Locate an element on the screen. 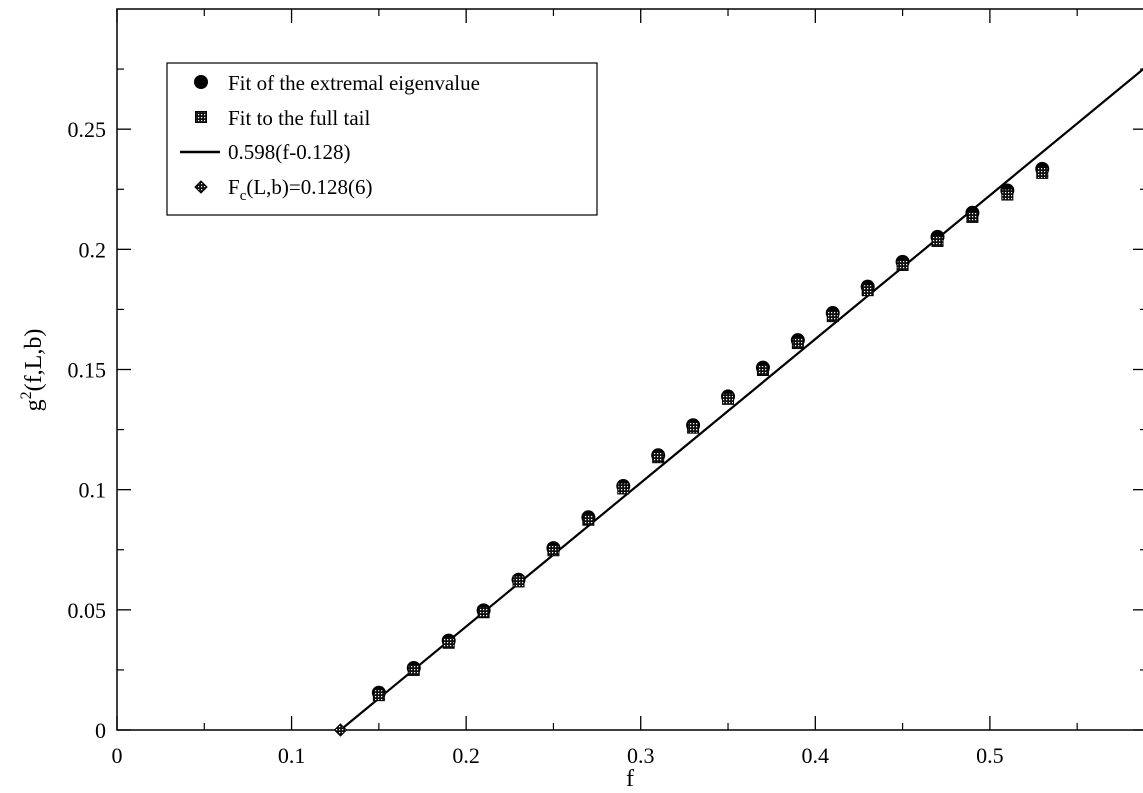 This screenshot has height=793, width=1143. legend-label-fc-sub: c is located at coordinates (243, 196).